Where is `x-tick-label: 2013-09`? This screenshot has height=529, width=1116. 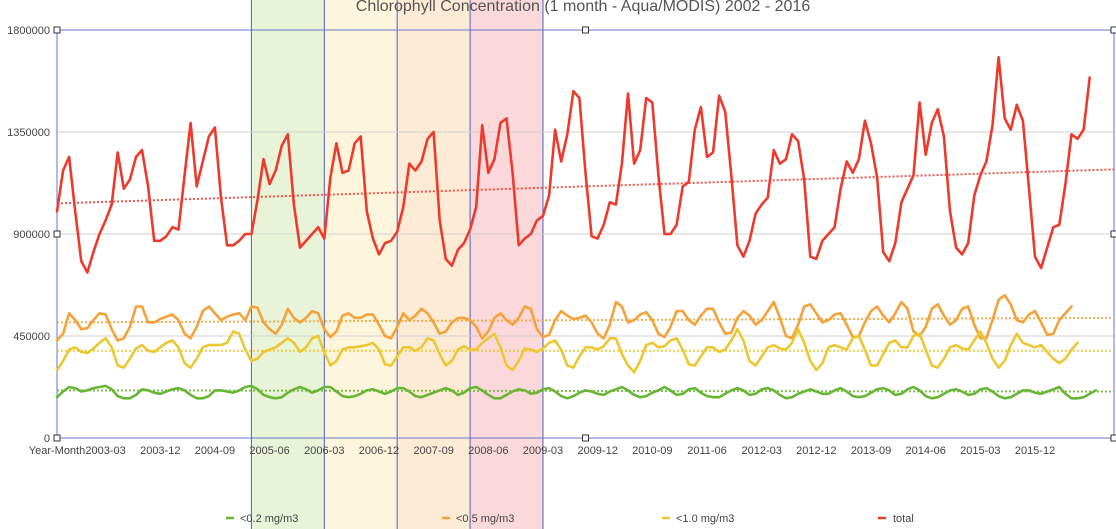 x-tick-label: 2013-09 is located at coordinates (871, 451).